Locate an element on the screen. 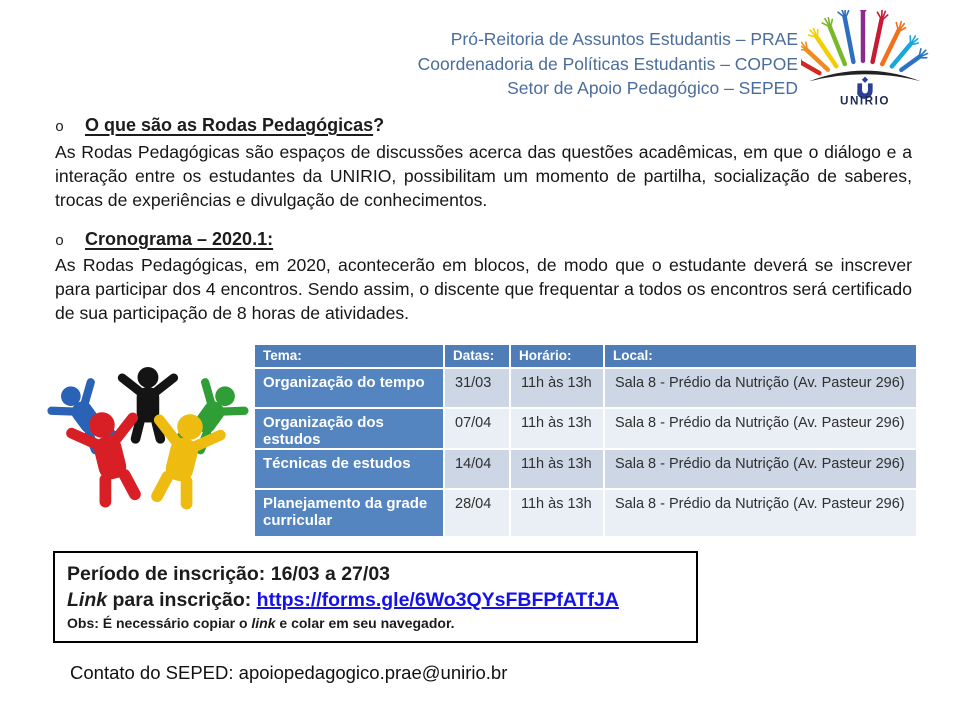 The image size is (960, 720). table-header-row: Tema: Datas: Horário: Local: is located at coordinates (585, 356).